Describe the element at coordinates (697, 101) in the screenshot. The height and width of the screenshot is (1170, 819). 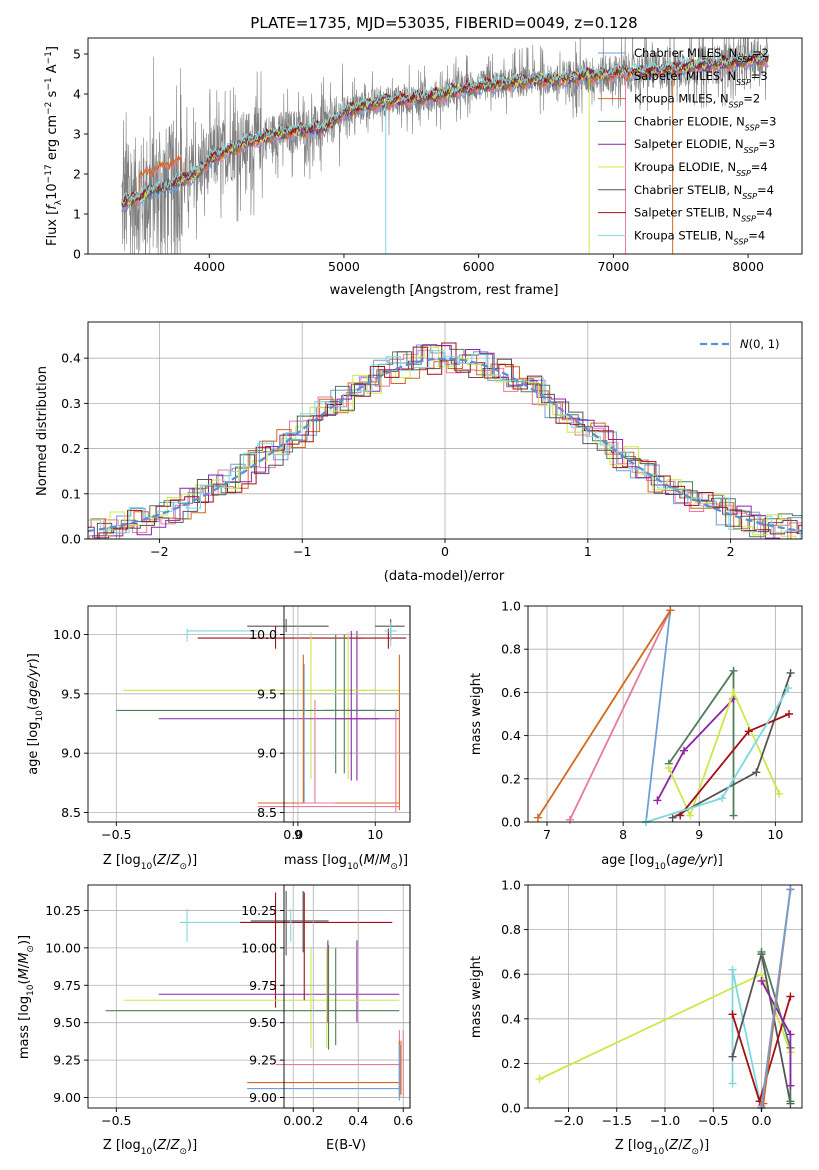
I see `legend-entry-kroupa_miles: Kroupa MILES, NSSP=2` at that location.